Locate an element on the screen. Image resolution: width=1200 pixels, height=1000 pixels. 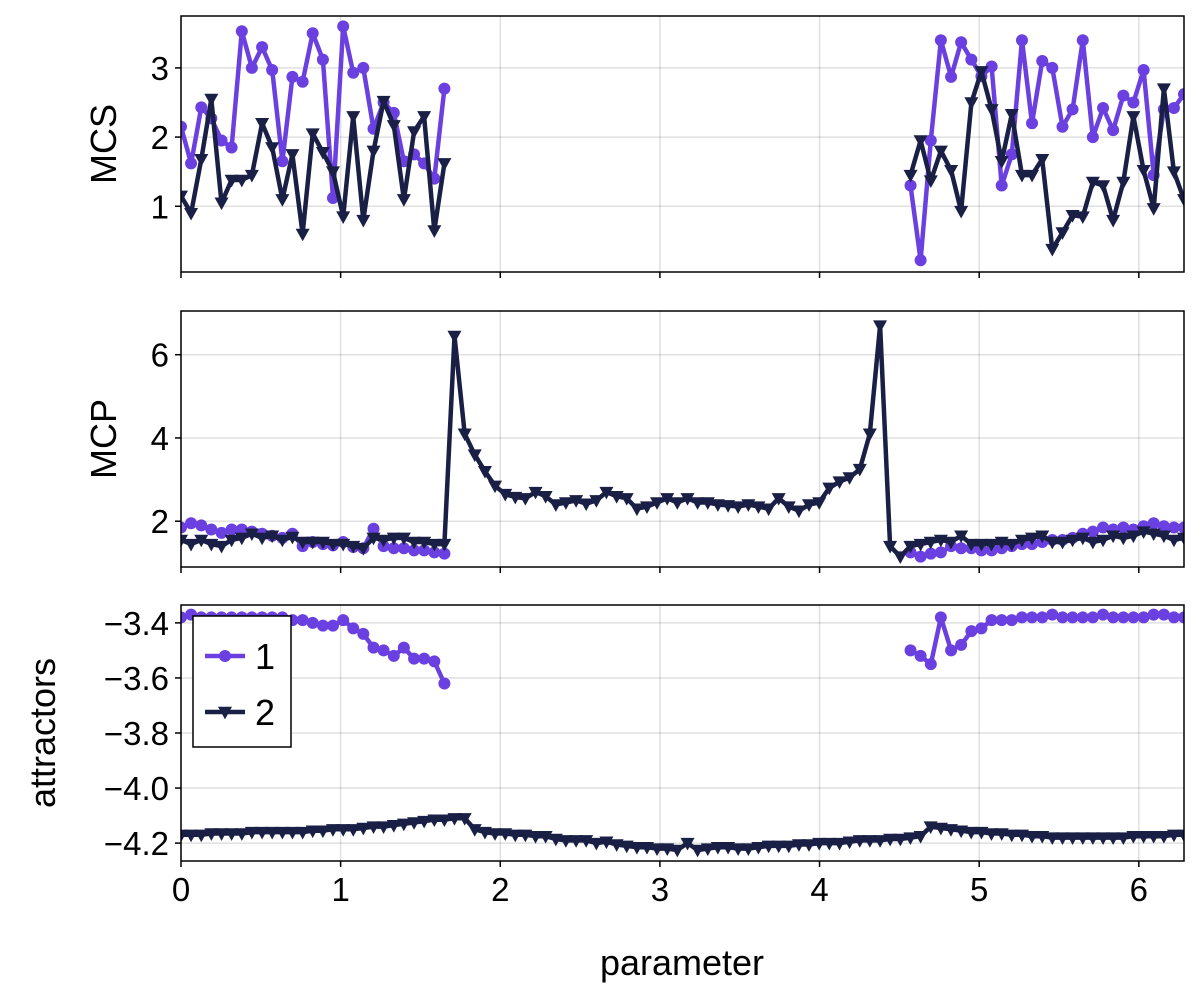
x-tick-label: 4 is located at coordinates (819, 889).